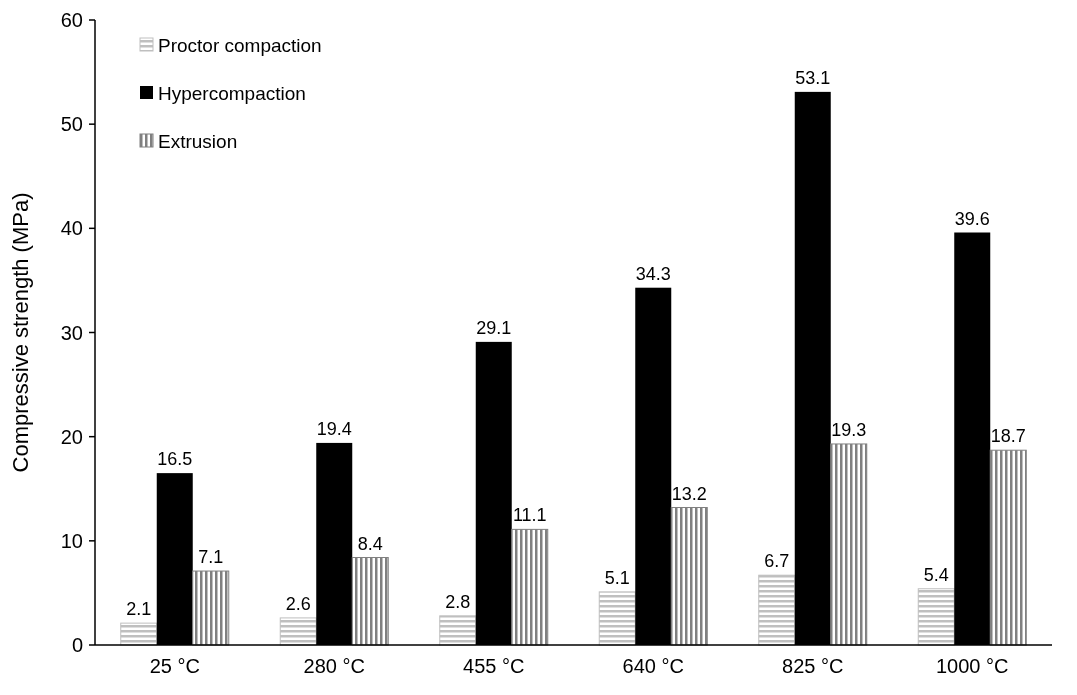 The image size is (1077, 695). What do you see at coordinates (972, 666) in the screenshot?
I see `x-tick-label: 1000 °C` at bounding box center [972, 666].